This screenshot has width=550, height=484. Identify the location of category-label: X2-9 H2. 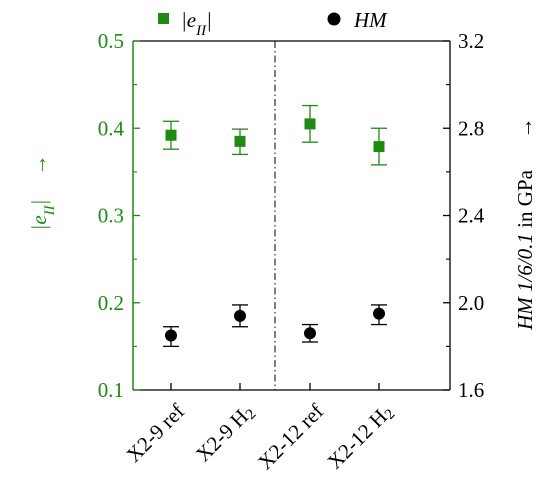
(225, 433).